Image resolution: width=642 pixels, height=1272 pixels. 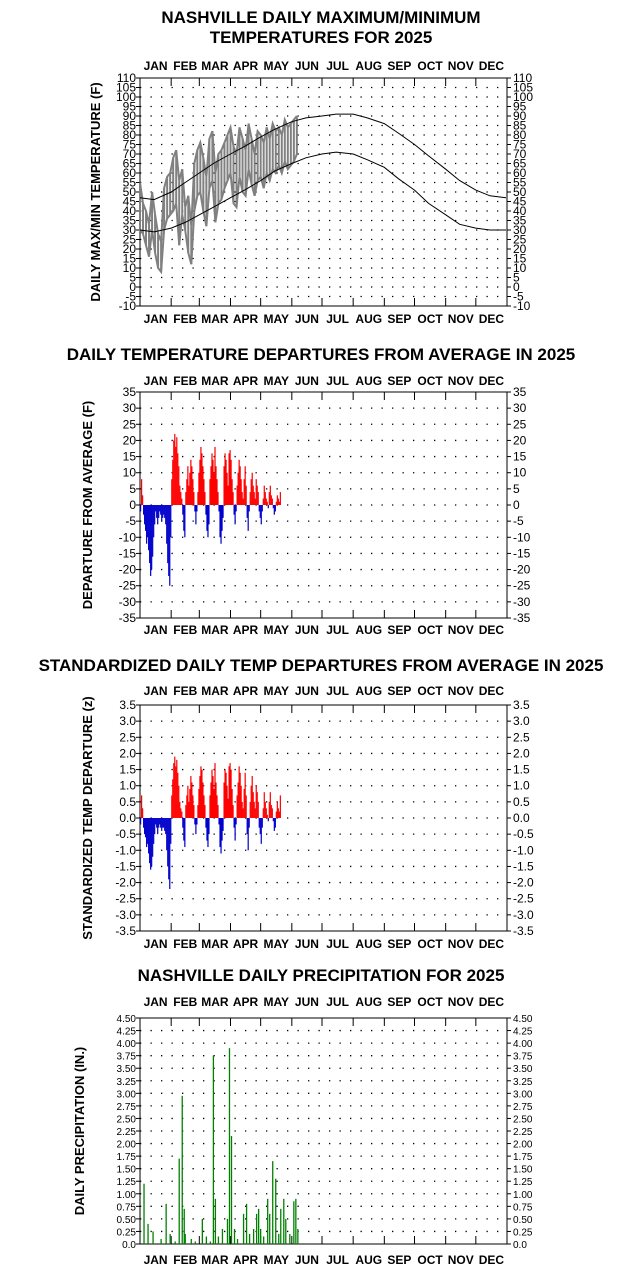 What do you see at coordinates (523, 834) in the screenshot?
I see `y-tick-label-right: -0.5` at bounding box center [523, 834].